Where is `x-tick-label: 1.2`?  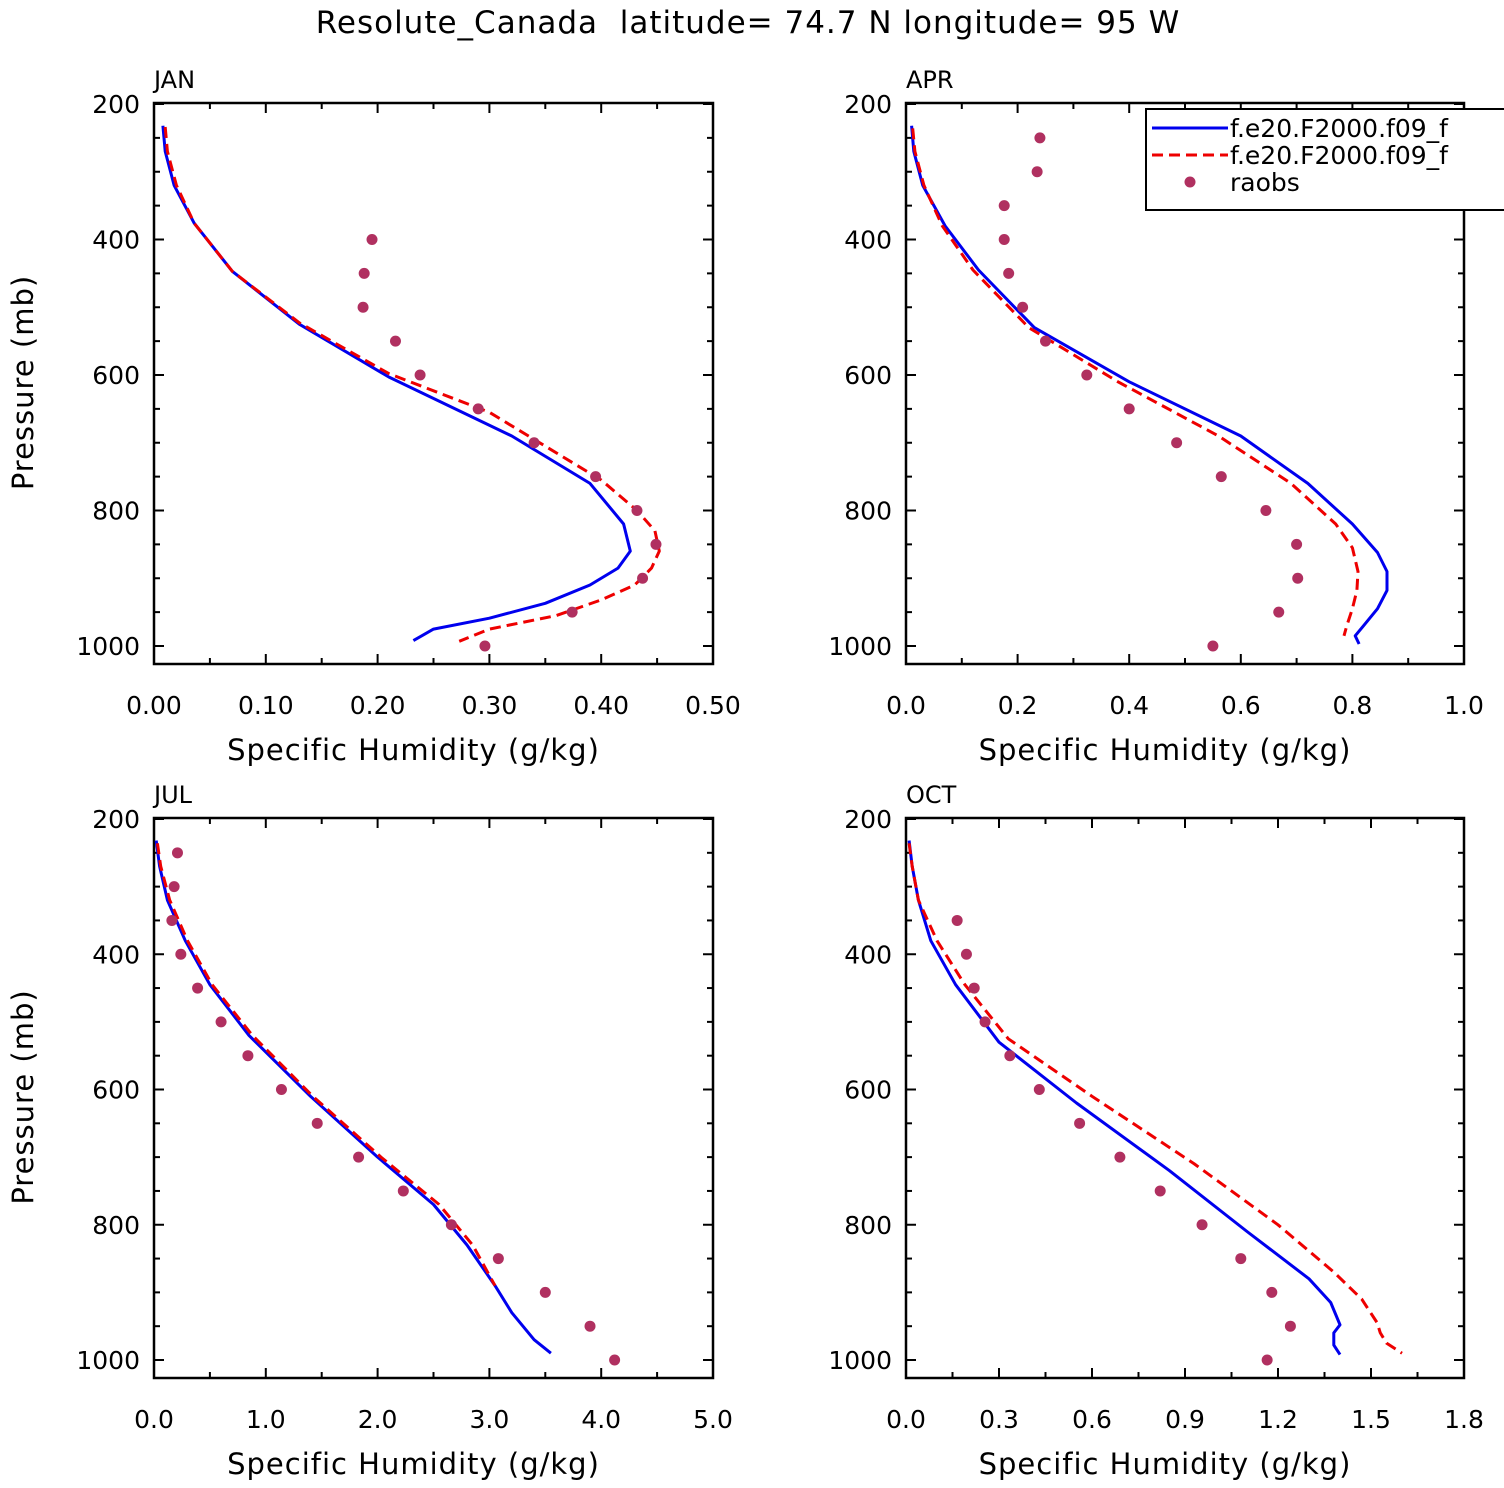
x-tick-label: 1.2 is located at coordinates (1278, 1419).